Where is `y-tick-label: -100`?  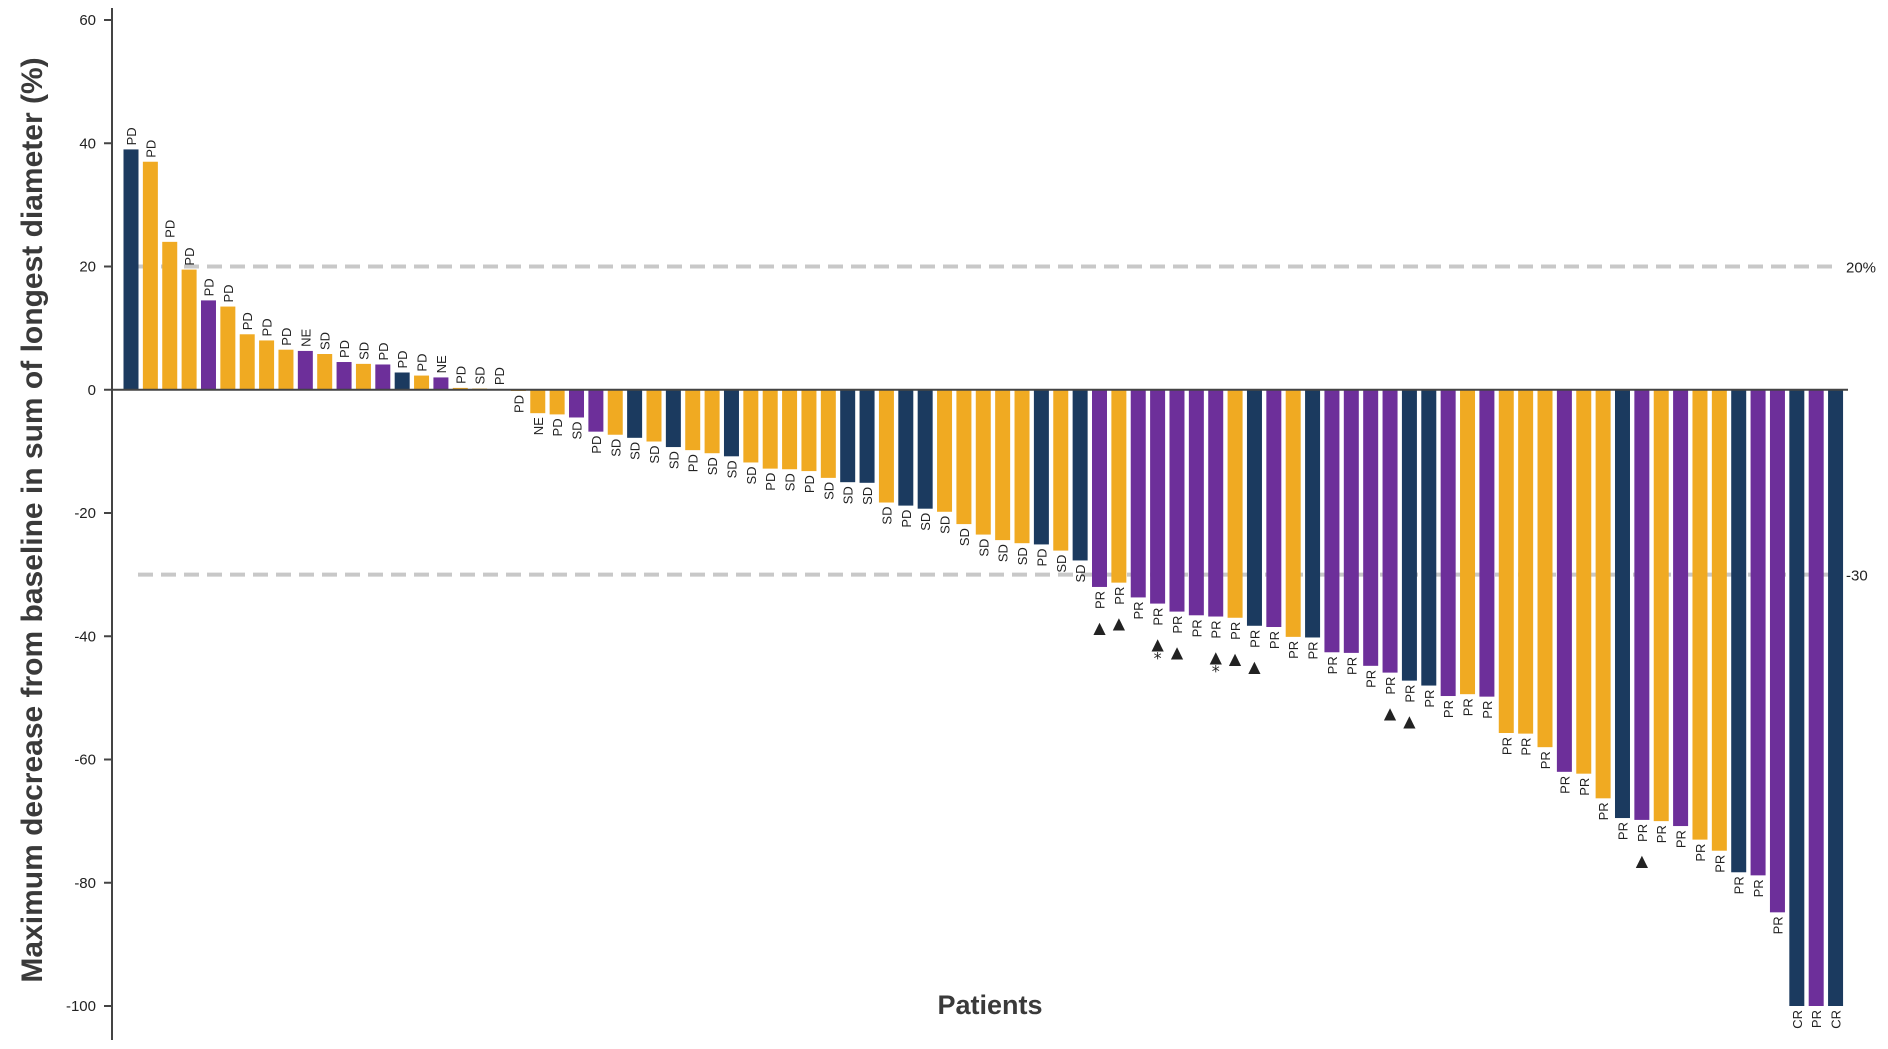 y-tick-label: -100 is located at coordinates (81, 1006).